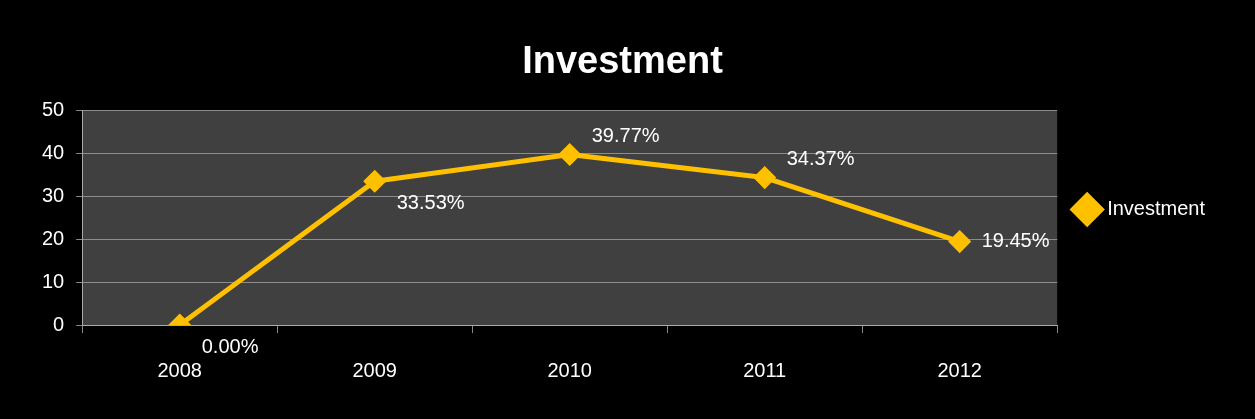 The width and height of the screenshot is (1255, 419). I want to click on y-tick-label: 50, so click(53, 109).